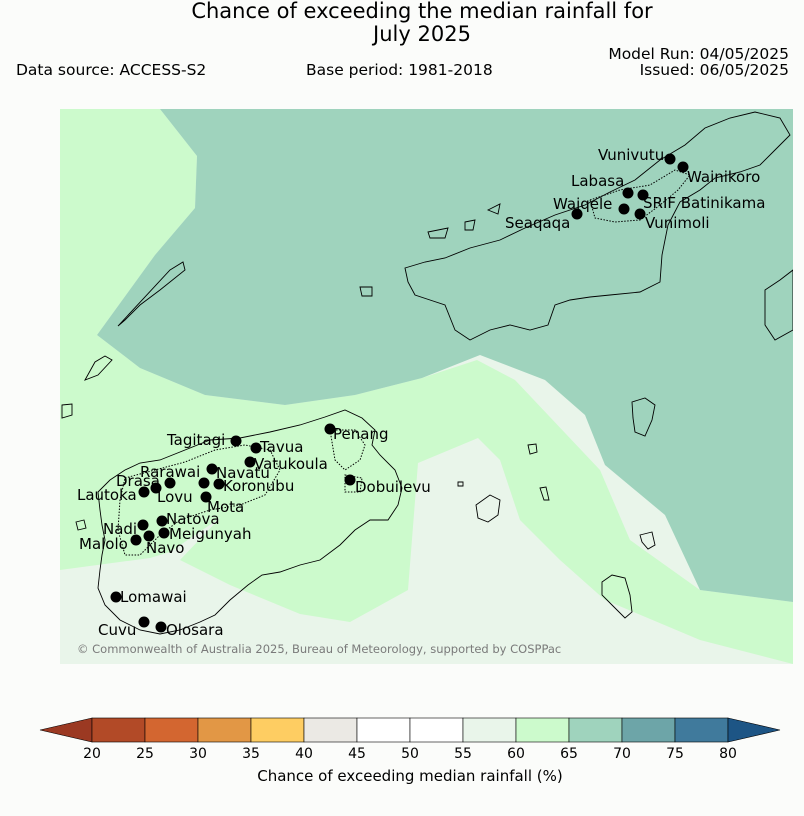 This screenshot has width=804, height=816. Describe the element at coordinates (624, 209) in the screenshot. I see `station-marker-waiqele` at that location.